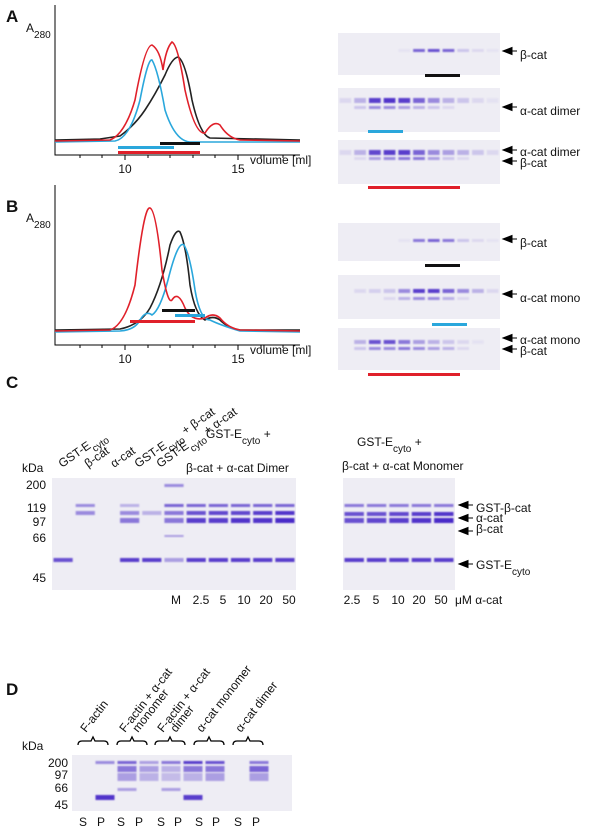 The width and height of the screenshot is (612, 830). Describe the element at coordinates (40, 538) in the screenshot. I see `marker-label: 66` at that location.